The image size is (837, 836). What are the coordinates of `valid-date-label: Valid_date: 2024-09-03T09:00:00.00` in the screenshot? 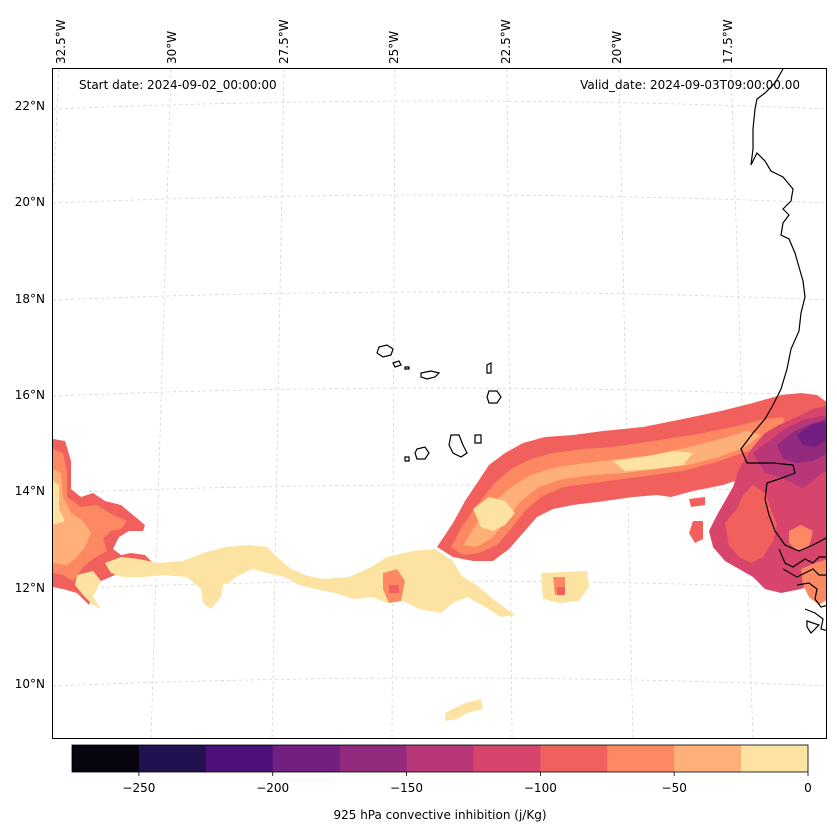 It's located at (690, 85).